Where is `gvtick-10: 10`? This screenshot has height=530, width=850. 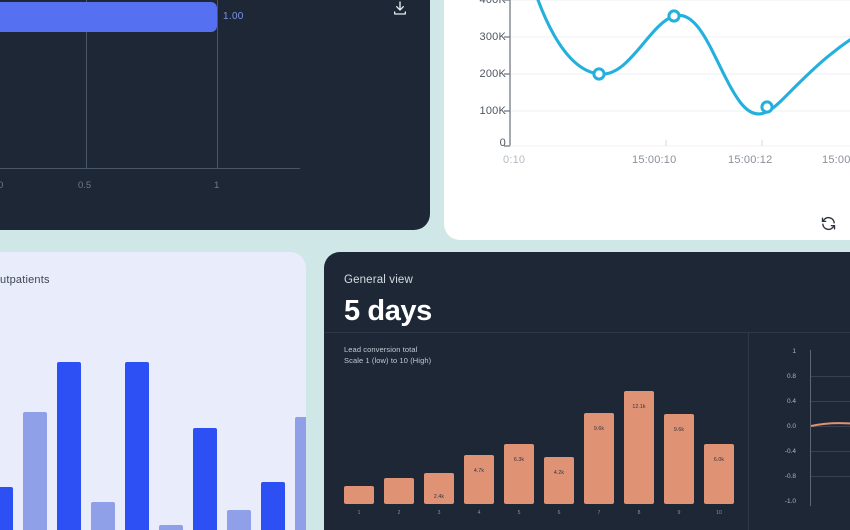 gvtick-10: 10 is located at coordinates (719, 513).